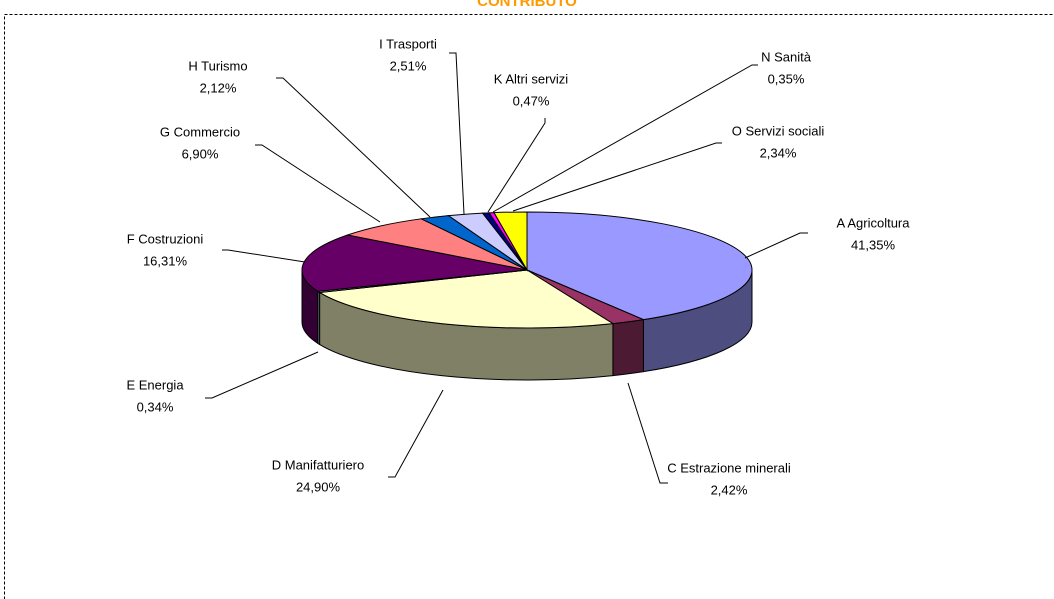 This screenshot has height=599, width=1054. What do you see at coordinates (873, 244) in the screenshot?
I see `value-label: 41,35%` at bounding box center [873, 244].